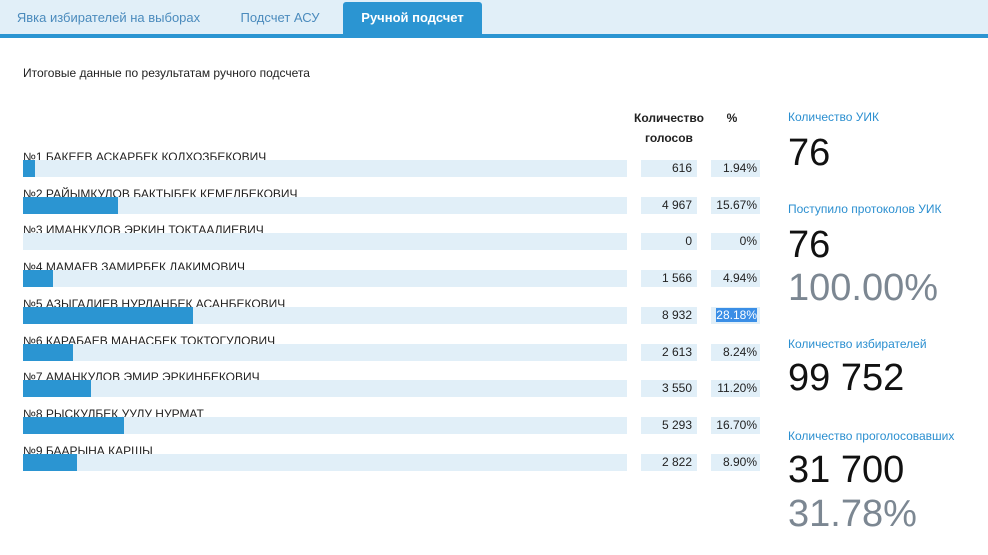  What do you see at coordinates (108, 17) in the screenshot?
I see `tab-turnout: Явка избирателей на выборах` at bounding box center [108, 17].